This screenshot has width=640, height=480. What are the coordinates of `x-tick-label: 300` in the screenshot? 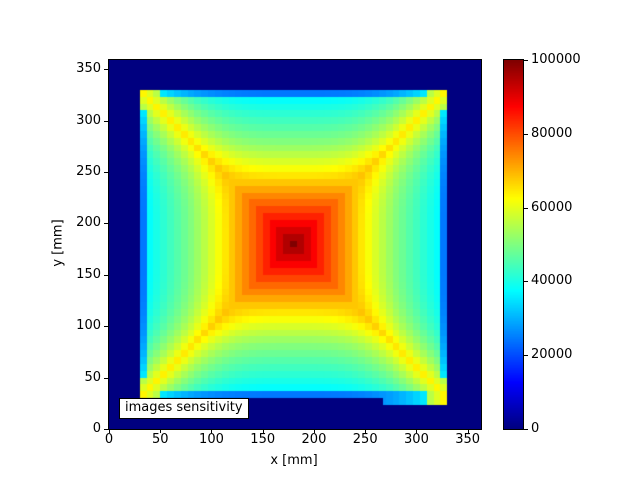 It's located at (416, 439).